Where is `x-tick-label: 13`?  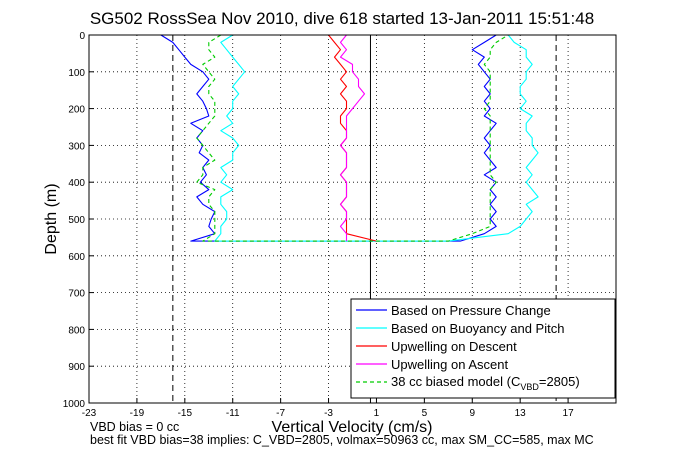 x-tick-label: 13 is located at coordinates (521, 413).